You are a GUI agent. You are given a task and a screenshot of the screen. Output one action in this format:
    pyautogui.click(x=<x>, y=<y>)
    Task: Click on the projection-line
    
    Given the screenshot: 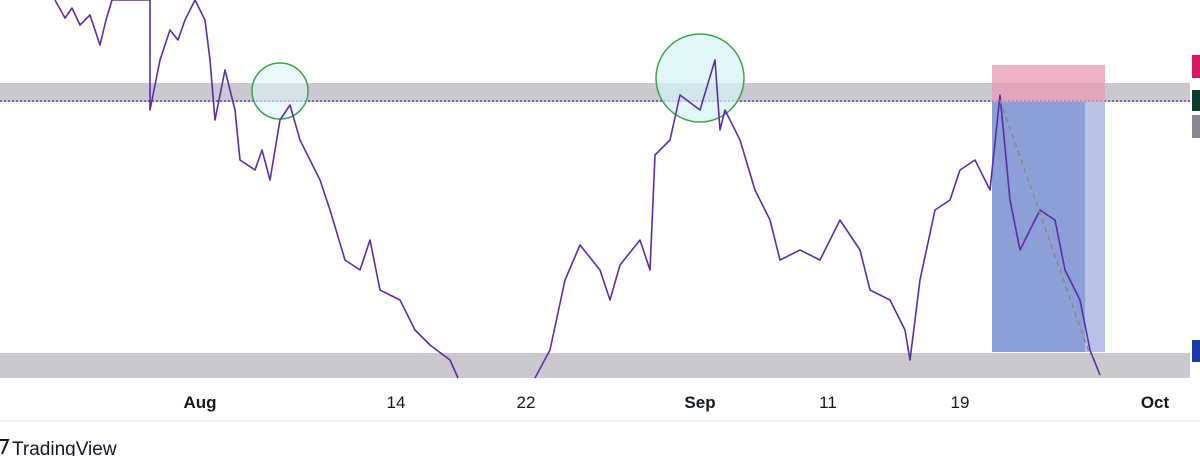 What is the action you would take?
    pyautogui.click(x=1045, y=227)
    